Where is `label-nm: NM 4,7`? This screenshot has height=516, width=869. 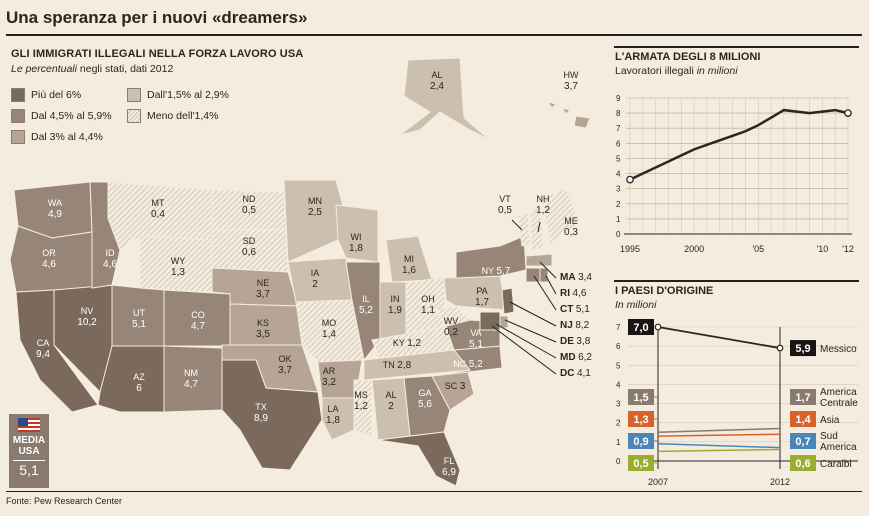 label-nm: NM 4,7 is located at coordinates (191, 379).